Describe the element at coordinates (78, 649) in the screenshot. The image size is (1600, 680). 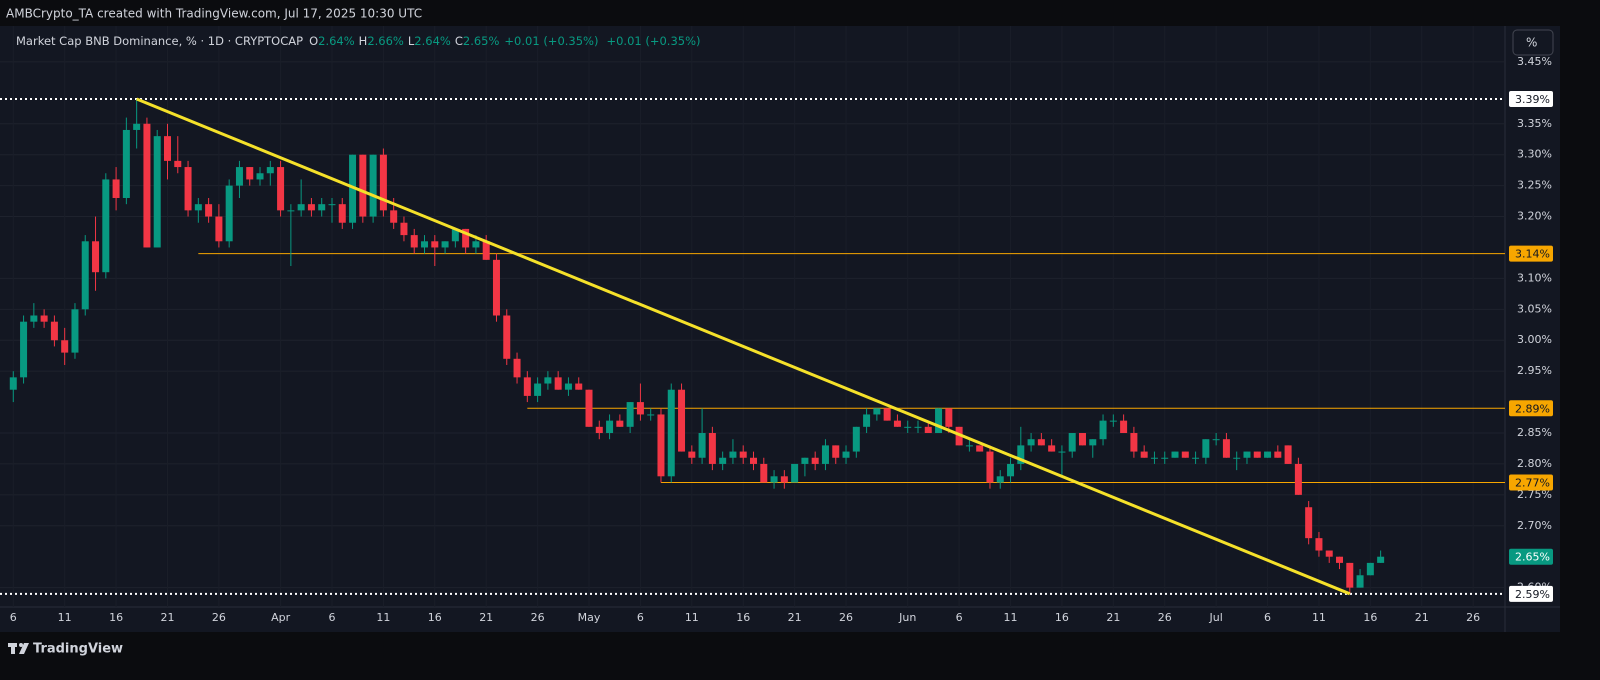
I see `brand: TradingView` at that location.